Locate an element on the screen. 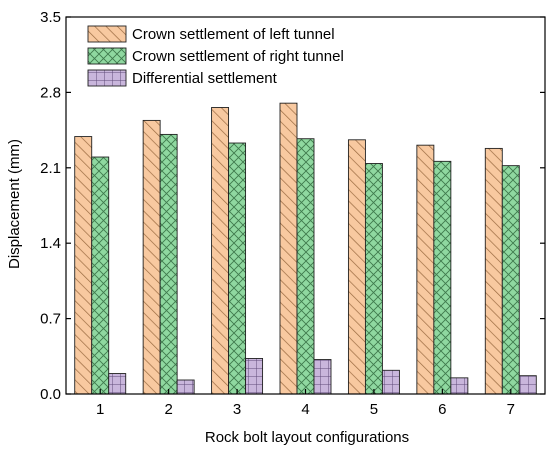 The image size is (550, 455). y-axis-label: Displacement (mm) is located at coordinates (14, 204).